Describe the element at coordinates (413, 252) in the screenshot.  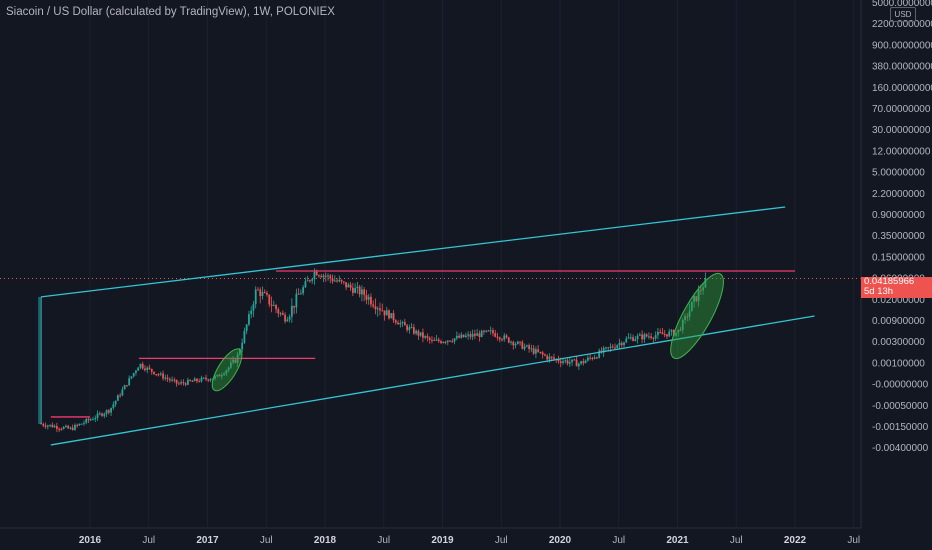
I see `channel-upper-line` at that location.